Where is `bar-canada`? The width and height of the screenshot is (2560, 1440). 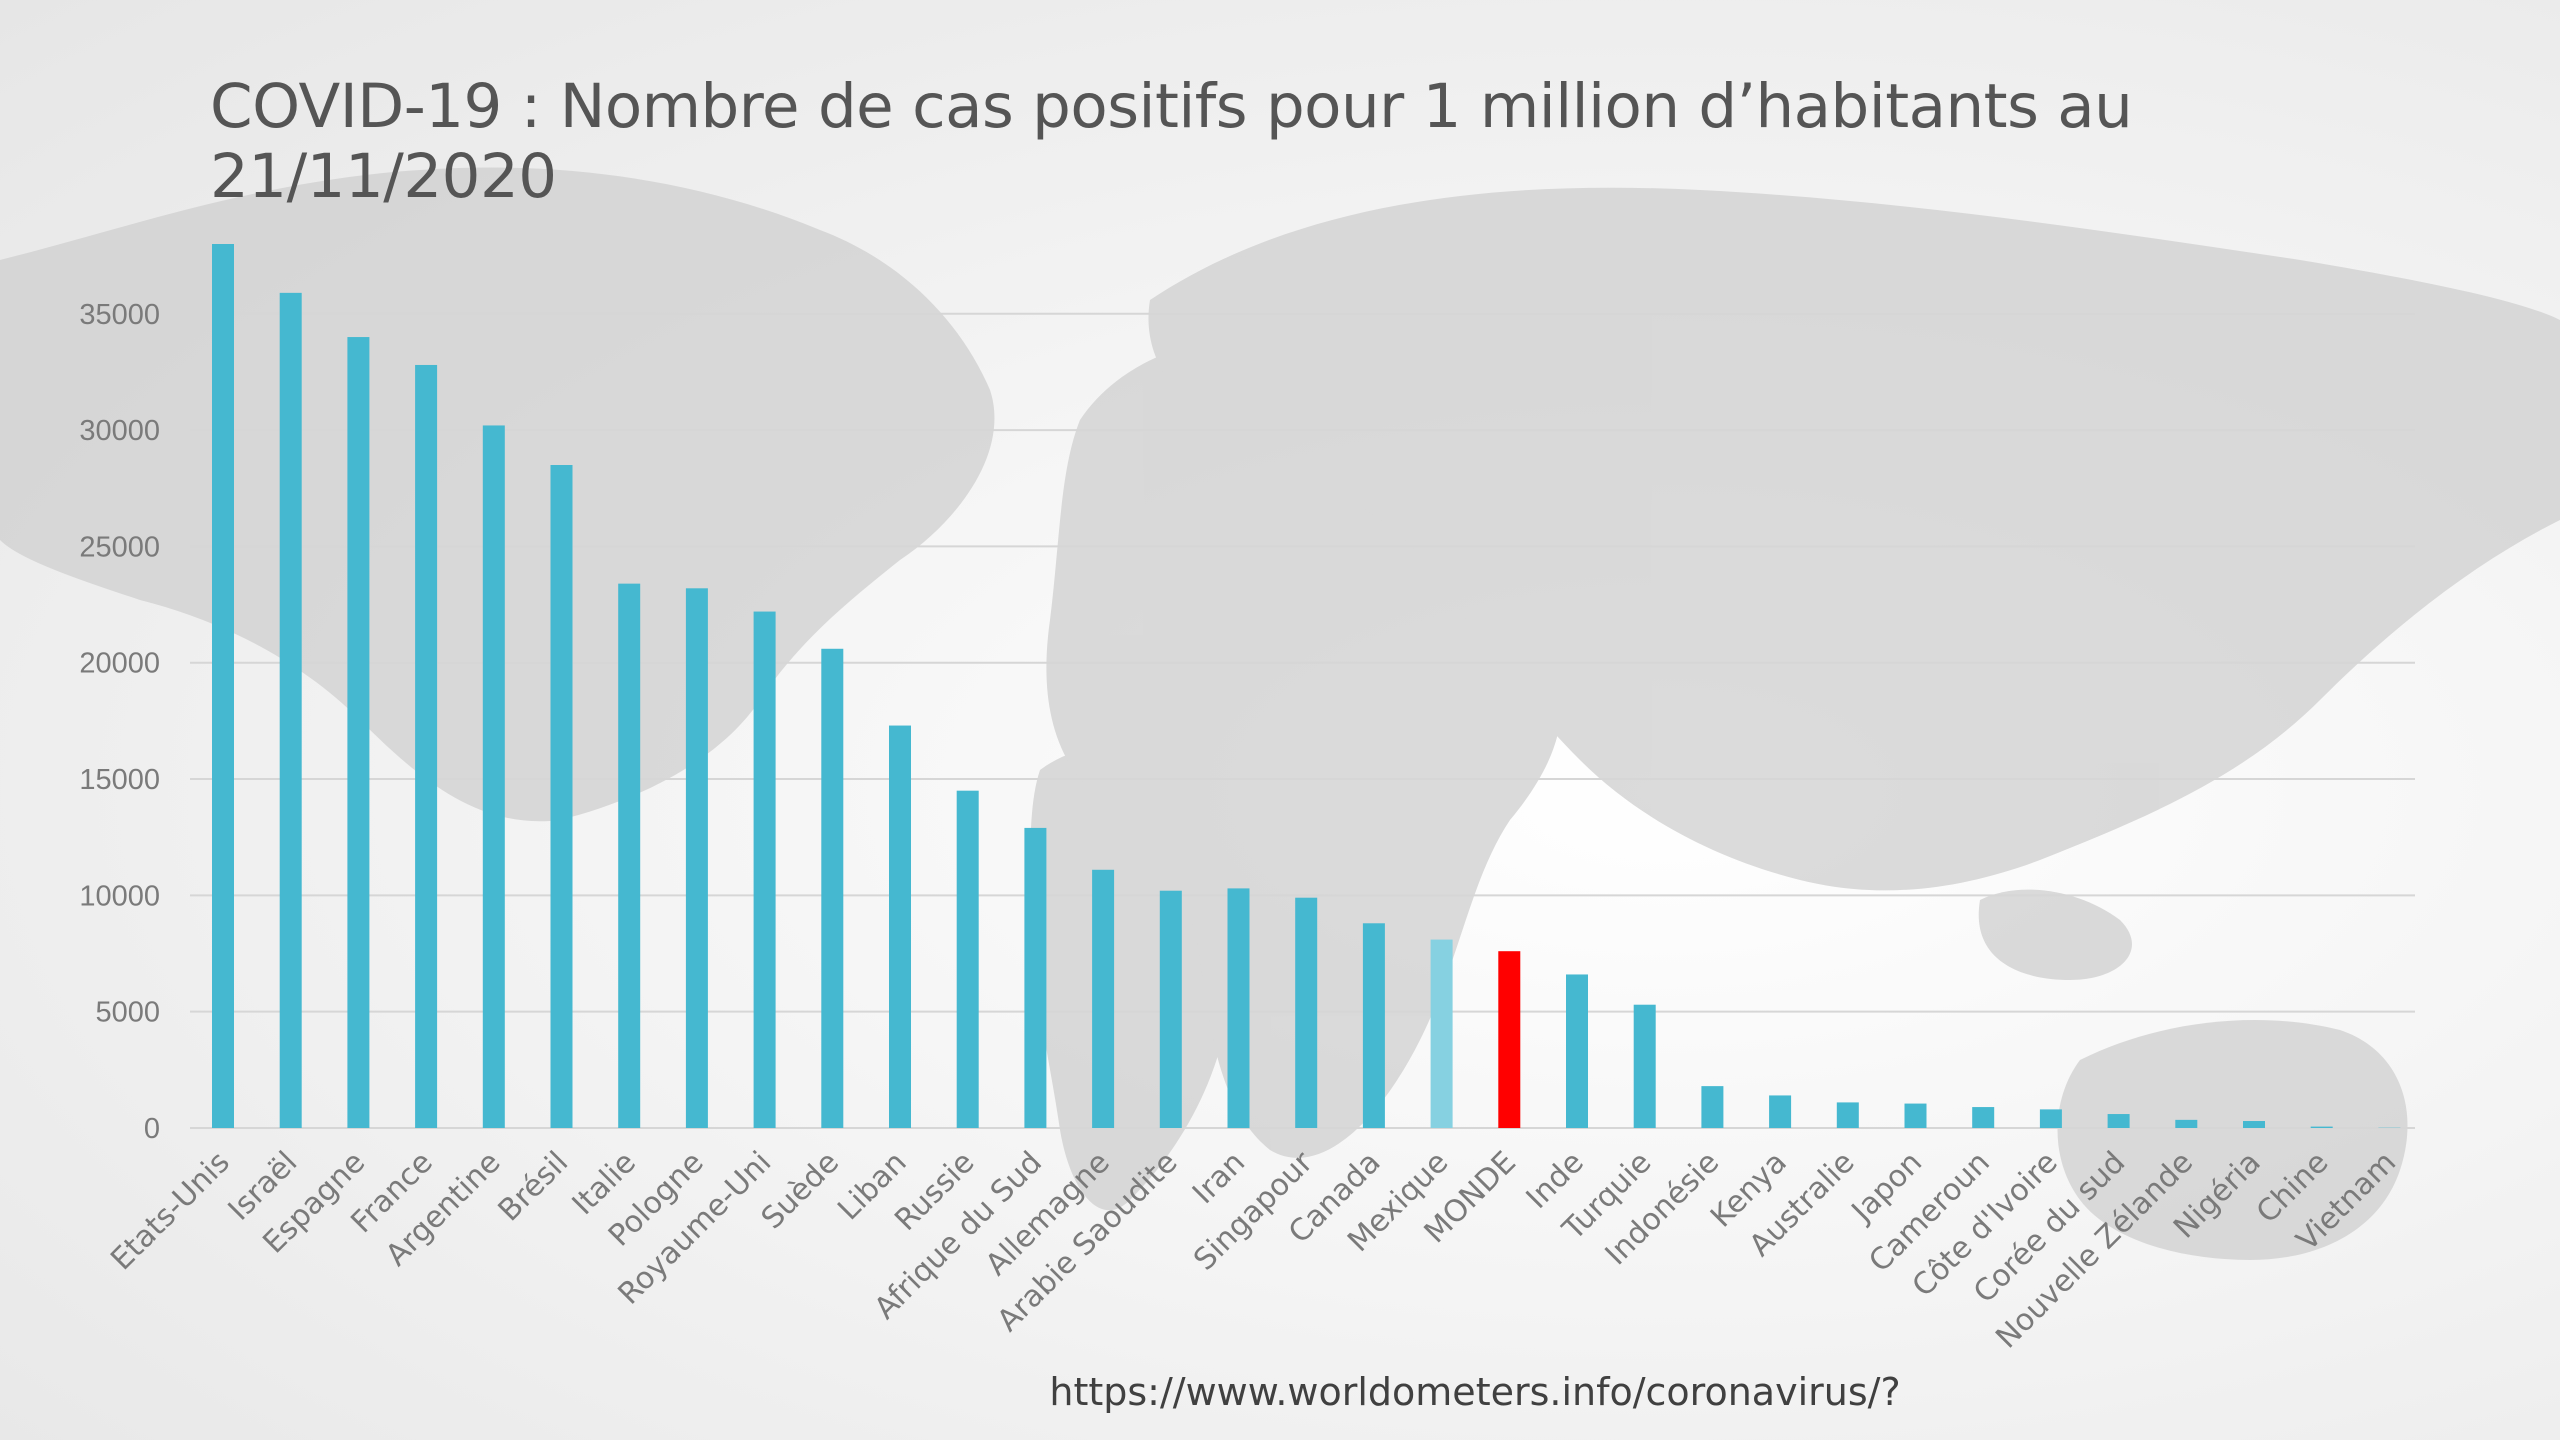
bar-canada is located at coordinates (1373, 1025).